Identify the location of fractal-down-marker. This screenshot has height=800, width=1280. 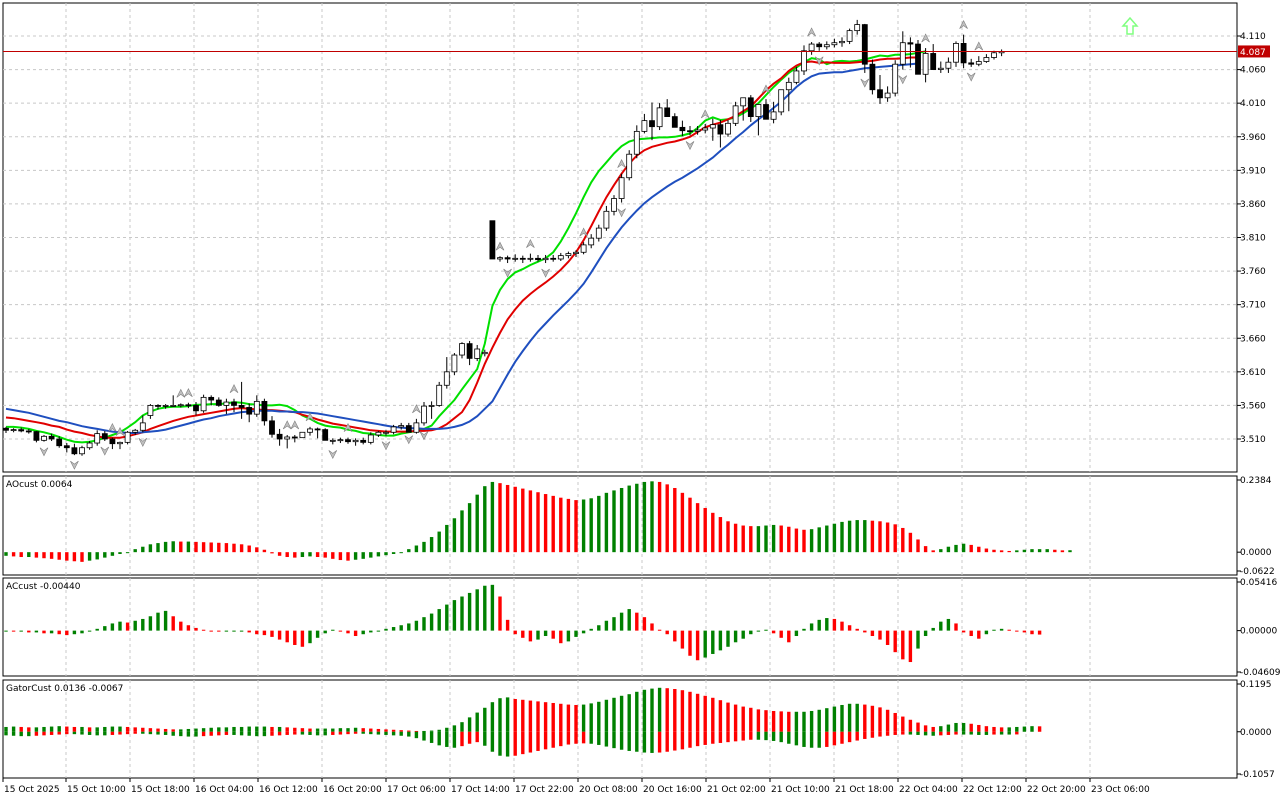
(690, 146).